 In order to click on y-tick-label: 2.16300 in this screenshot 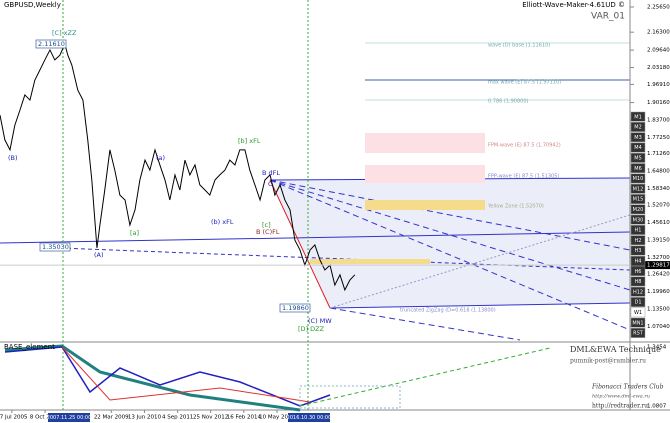, I will do `click(658, 33)`.